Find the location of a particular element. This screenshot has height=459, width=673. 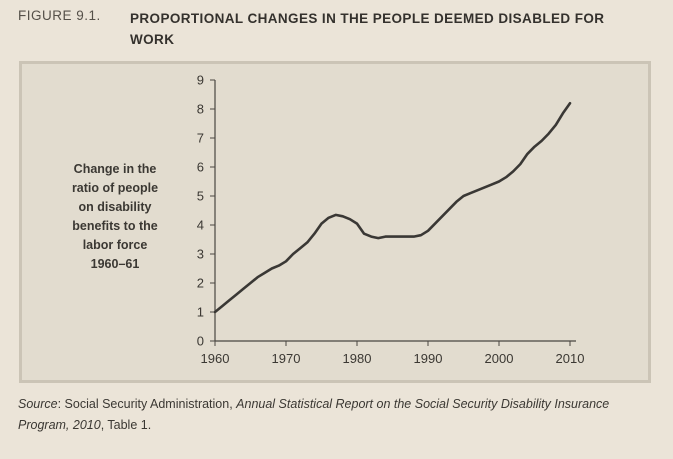

y-axis-label-line: benefits to the is located at coordinates (115, 226).